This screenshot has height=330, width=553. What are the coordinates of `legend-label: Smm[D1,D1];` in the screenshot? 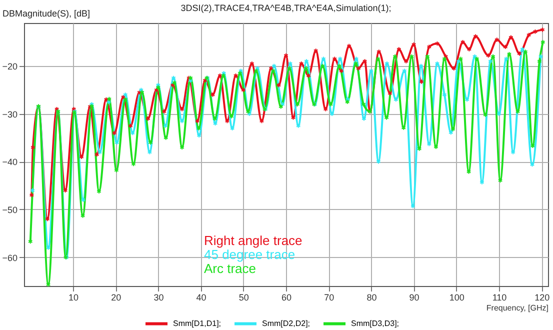 It's located at (197, 323).